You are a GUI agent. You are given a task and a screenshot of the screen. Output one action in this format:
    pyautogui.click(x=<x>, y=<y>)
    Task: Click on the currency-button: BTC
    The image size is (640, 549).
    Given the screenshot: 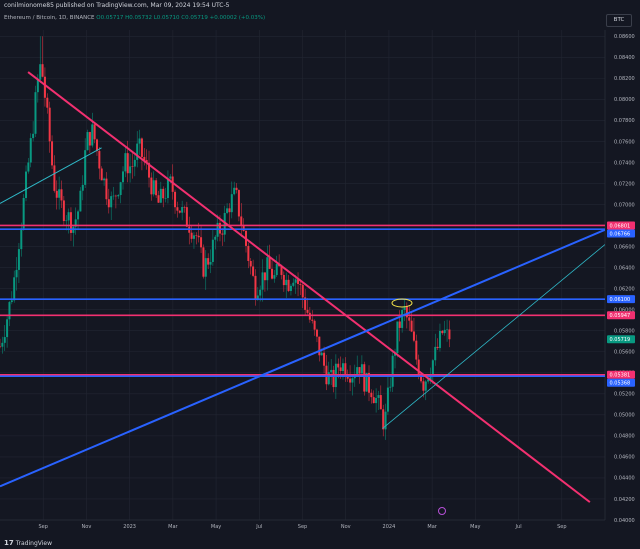 What is the action you would take?
    pyautogui.click(x=619, y=20)
    